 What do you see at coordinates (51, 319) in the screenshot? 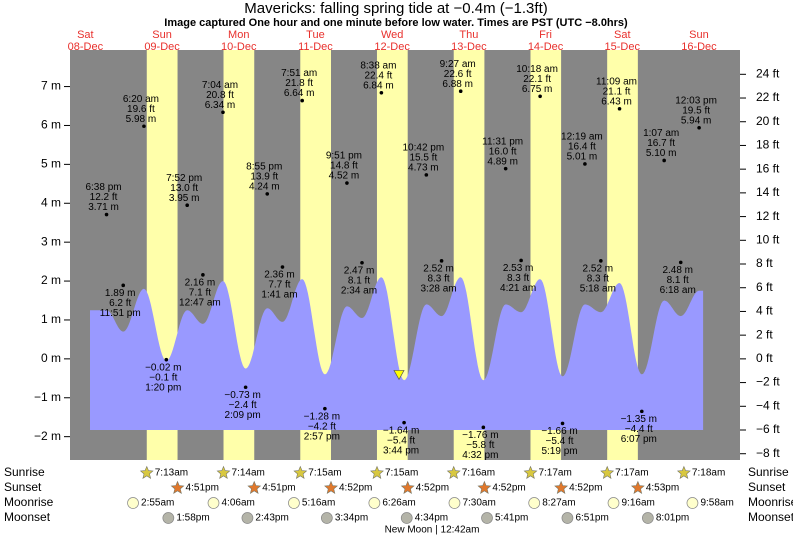
I see `y-tick-label: 1 m` at bounding box center [51, 319].